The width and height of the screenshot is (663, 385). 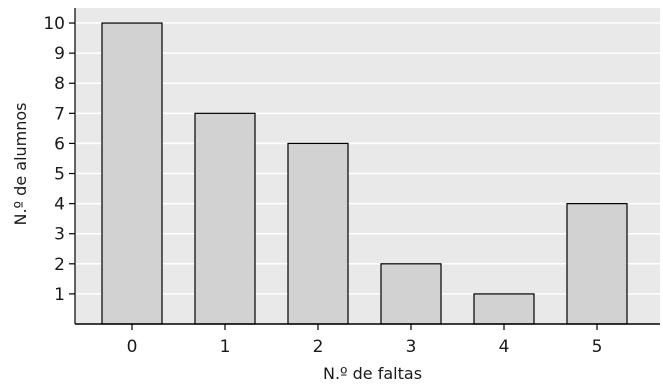 What do you see at coordinates (59, 265) in the screenshot?
I see `y-tick-label: 2` at bounding box center [59, 265].